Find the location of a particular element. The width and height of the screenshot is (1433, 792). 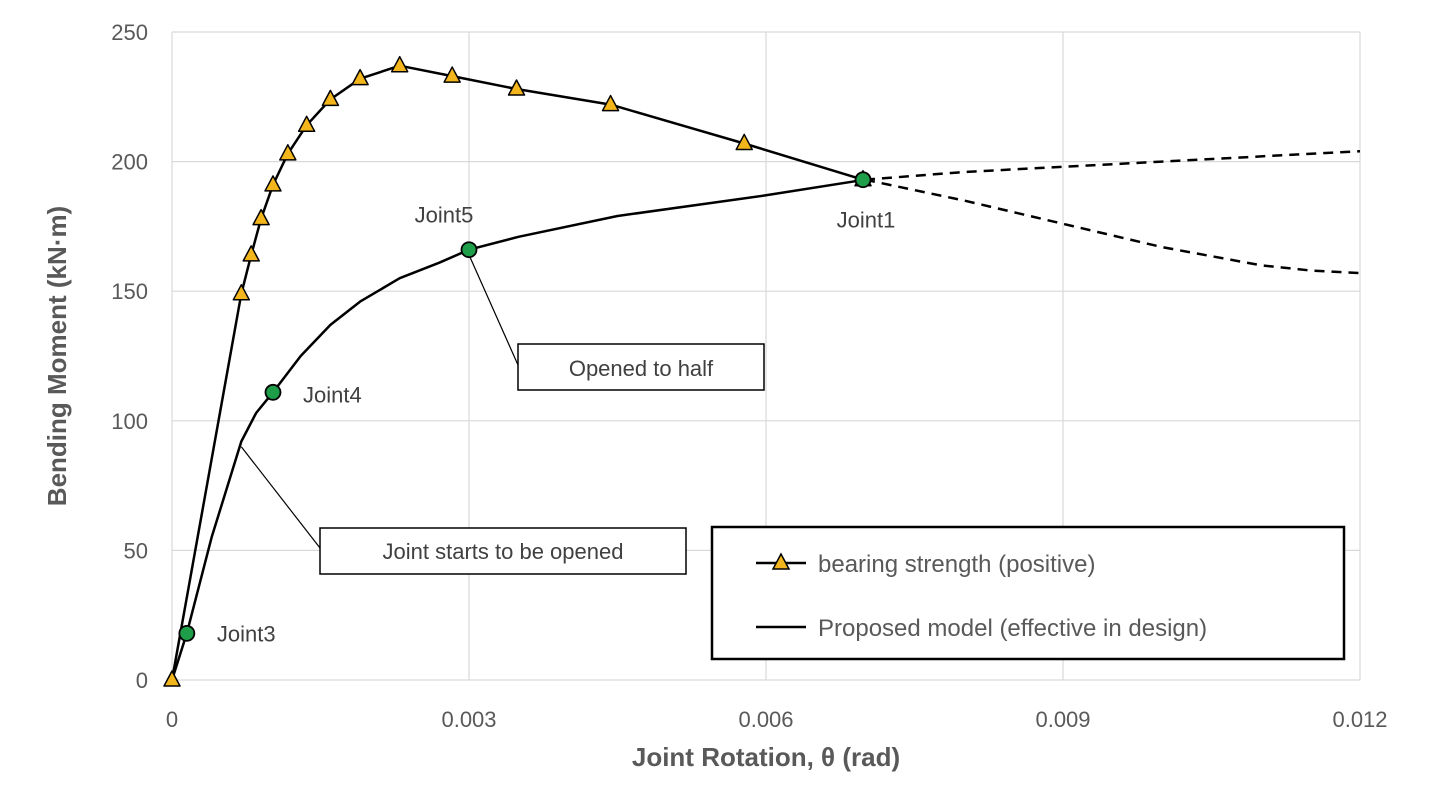

x-tick-label: 0.009 is located at coordinates (1062, 719).